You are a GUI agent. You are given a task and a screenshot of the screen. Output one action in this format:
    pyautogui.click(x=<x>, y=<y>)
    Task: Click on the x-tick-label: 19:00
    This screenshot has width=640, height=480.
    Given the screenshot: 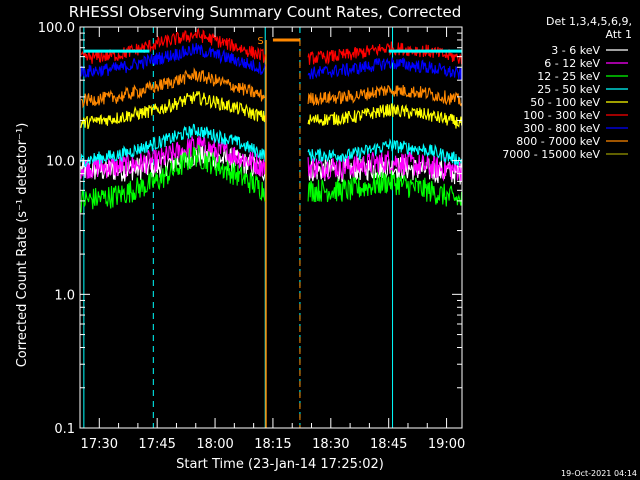 What is the action you would take?
    pyautogui.click(x=446, y=444)
    